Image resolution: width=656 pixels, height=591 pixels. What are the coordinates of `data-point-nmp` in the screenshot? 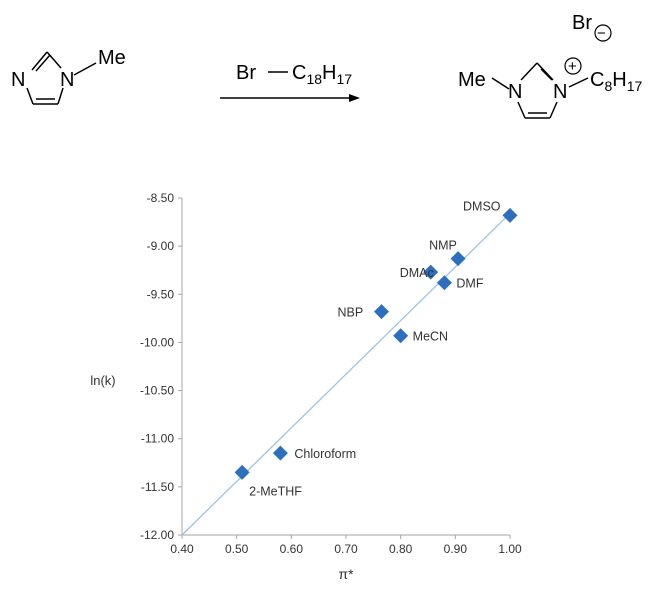 It's located at (458, 259).